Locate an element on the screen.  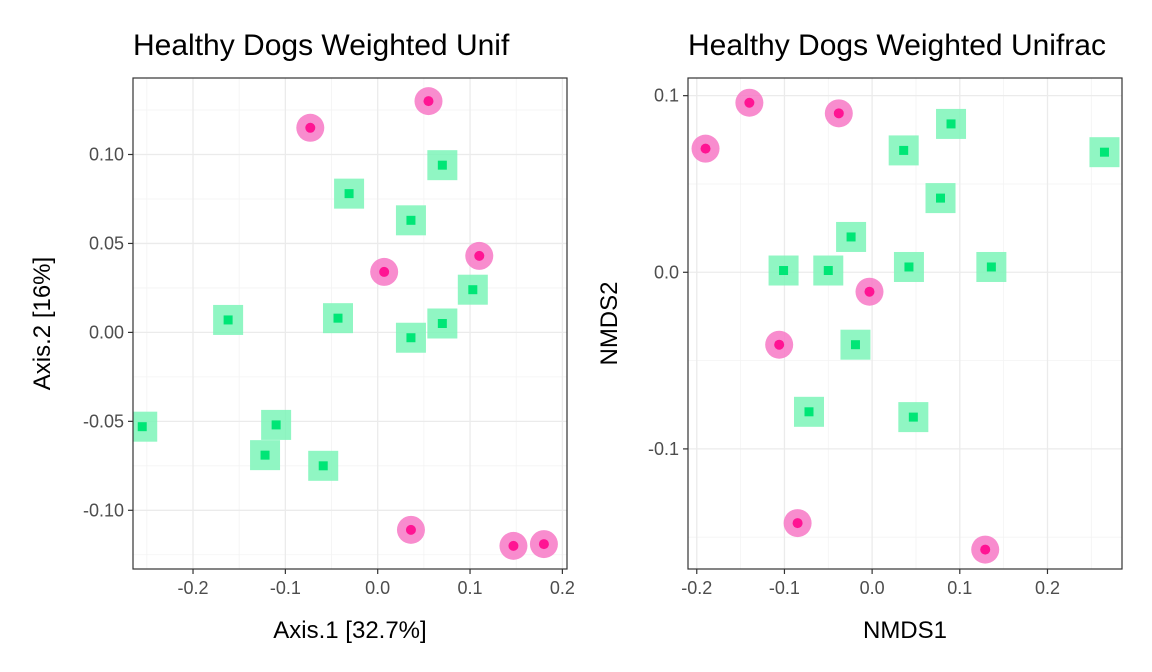
y-tick-label: -0.05 is located at coordinates (103, 421).